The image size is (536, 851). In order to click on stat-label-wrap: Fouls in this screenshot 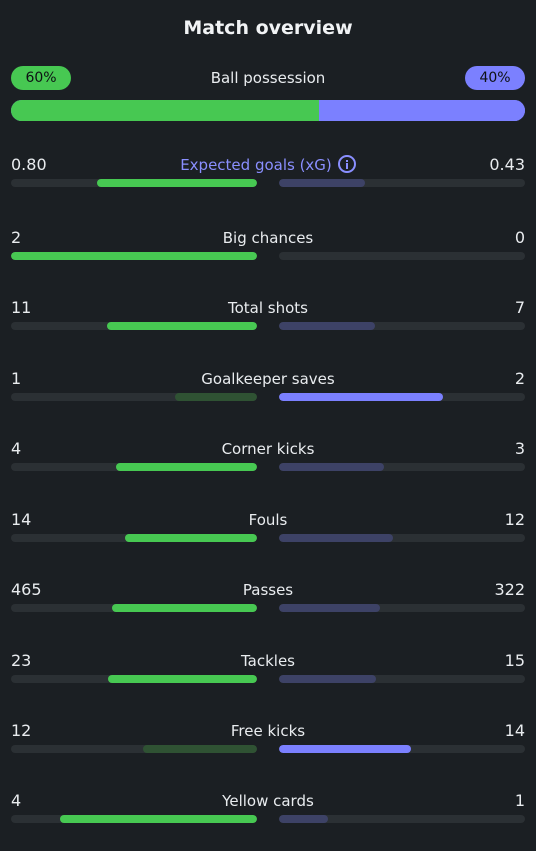, I will do `click(268, 520)`.